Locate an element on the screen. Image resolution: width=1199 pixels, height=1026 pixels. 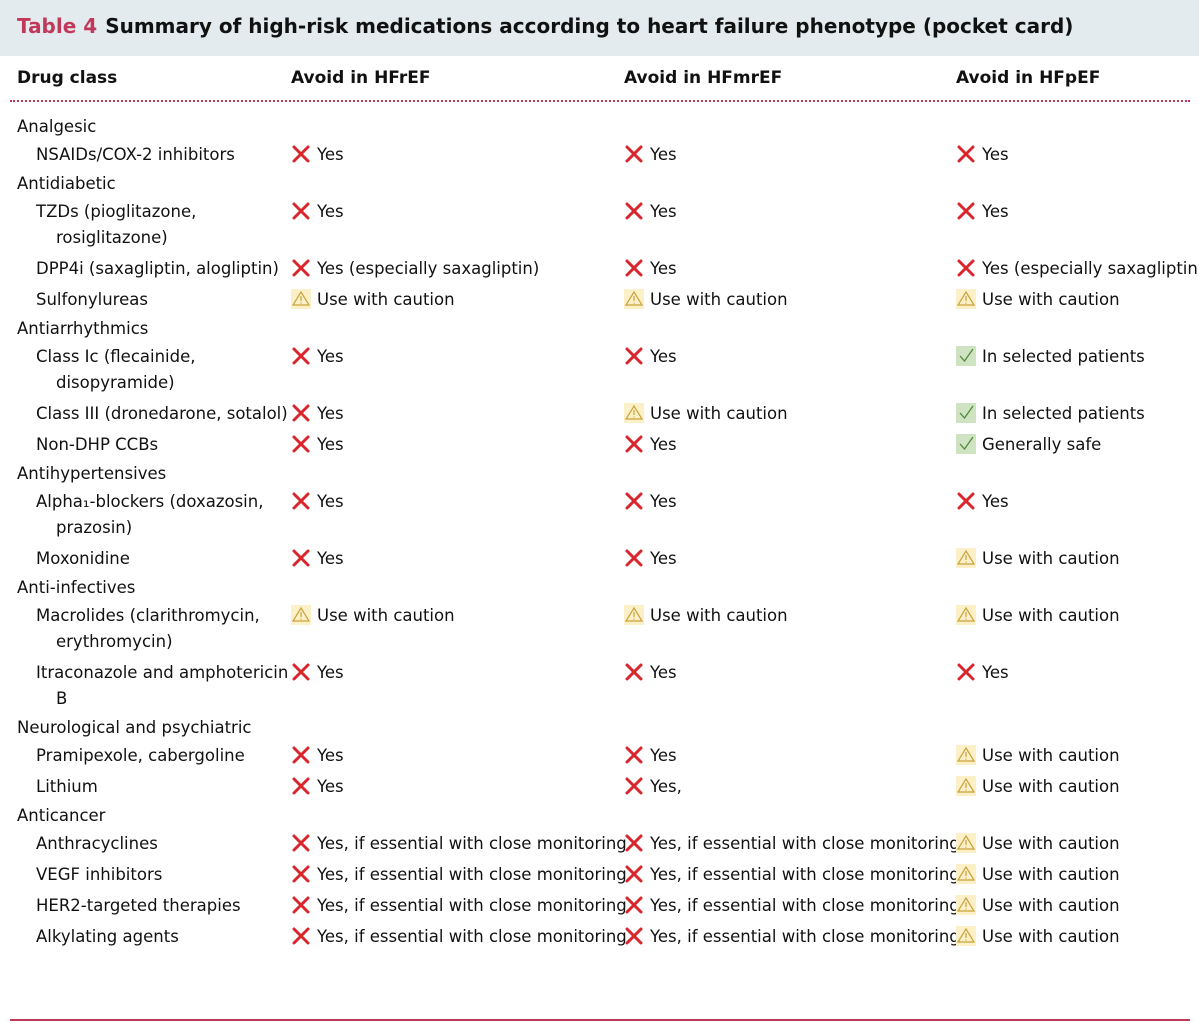
drug-name: Lithium is located at coordinates (67, 786).